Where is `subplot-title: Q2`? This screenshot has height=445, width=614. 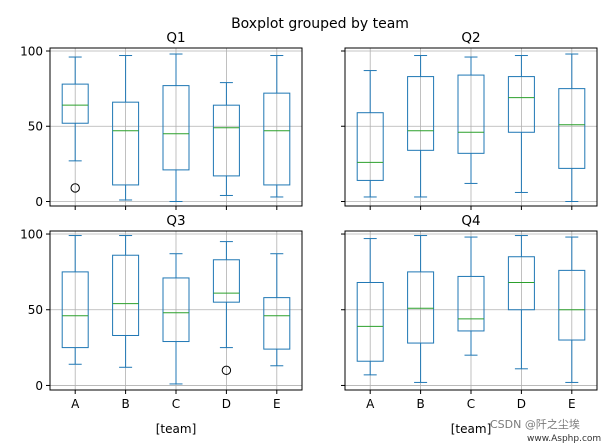
subplot-title: Q2 is located at coordinates (470, 38).